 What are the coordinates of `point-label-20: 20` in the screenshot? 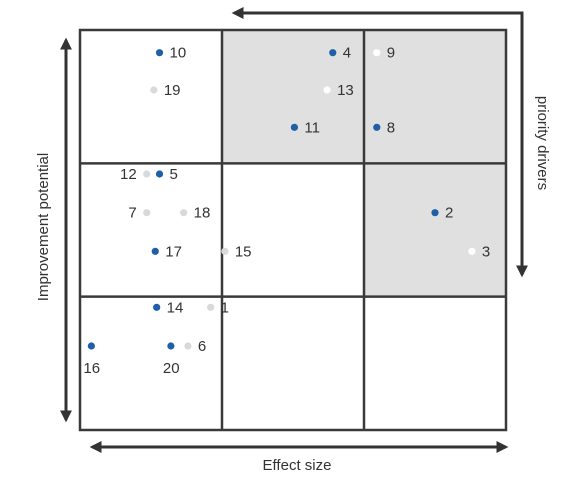 It's located at (171, 368).